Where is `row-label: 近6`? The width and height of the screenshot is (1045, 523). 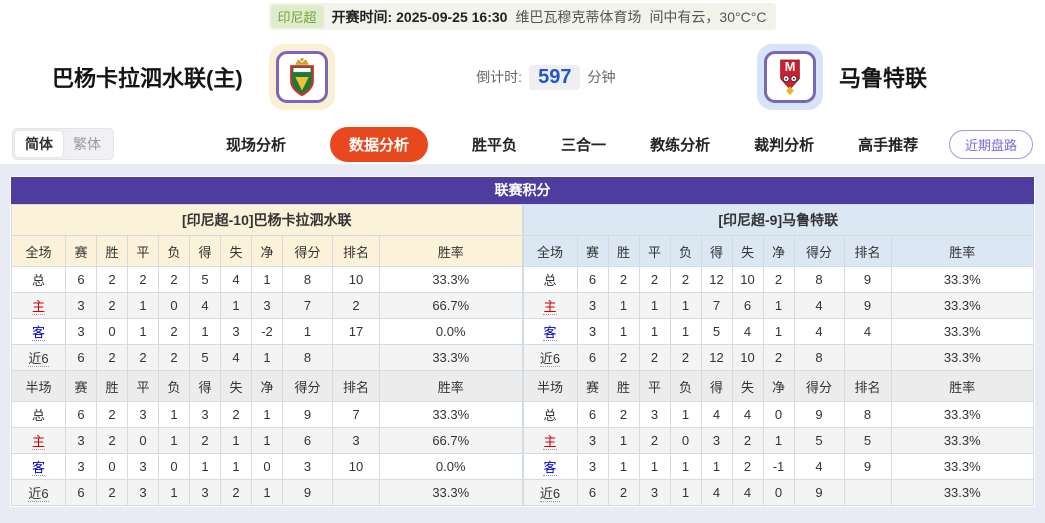
row-label: 近6 is located at coordinates (550, 357).